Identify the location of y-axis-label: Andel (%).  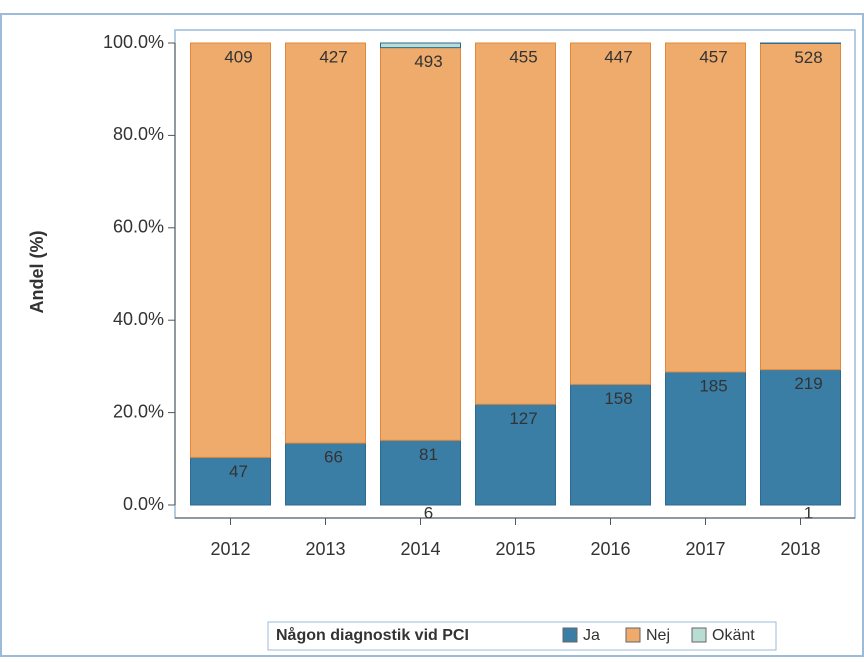
(37, 271).